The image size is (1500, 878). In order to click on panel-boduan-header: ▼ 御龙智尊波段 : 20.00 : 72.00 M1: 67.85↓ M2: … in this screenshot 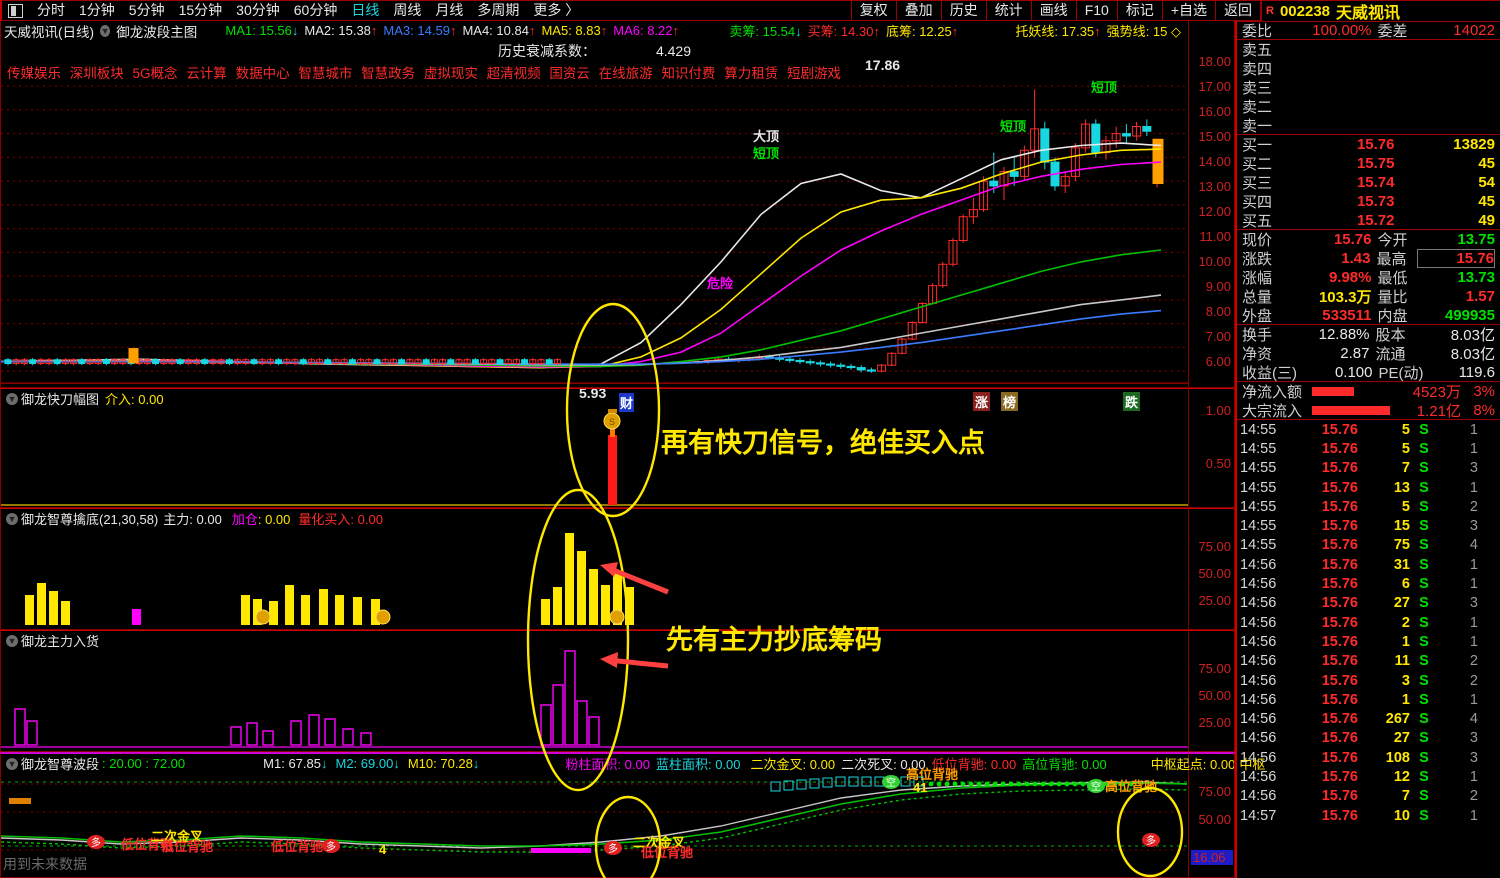, I will do `click(633, 763)`.